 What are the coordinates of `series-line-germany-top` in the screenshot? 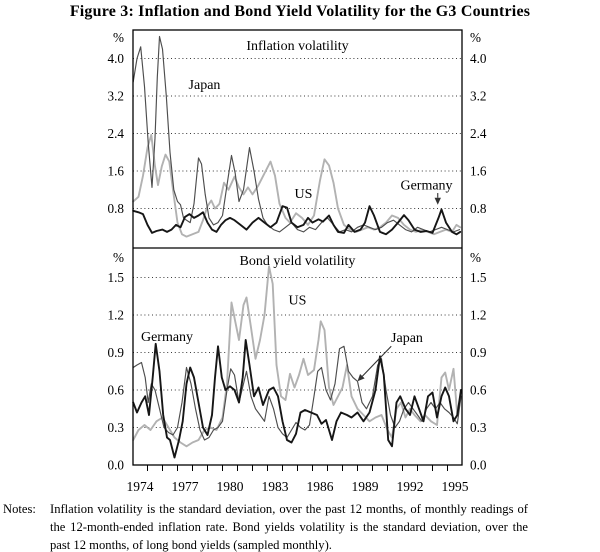 It's located at (297, 220).